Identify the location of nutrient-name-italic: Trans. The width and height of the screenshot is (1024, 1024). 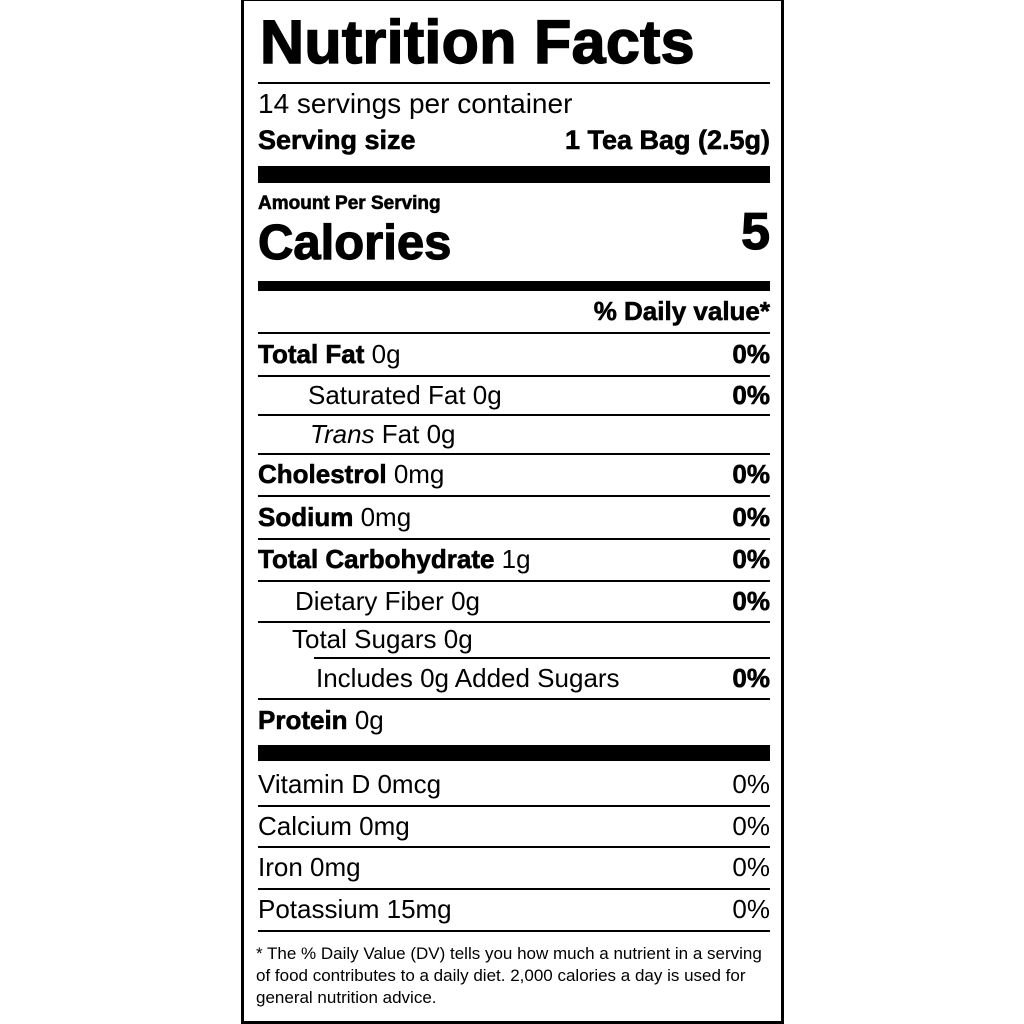
(342, 433).